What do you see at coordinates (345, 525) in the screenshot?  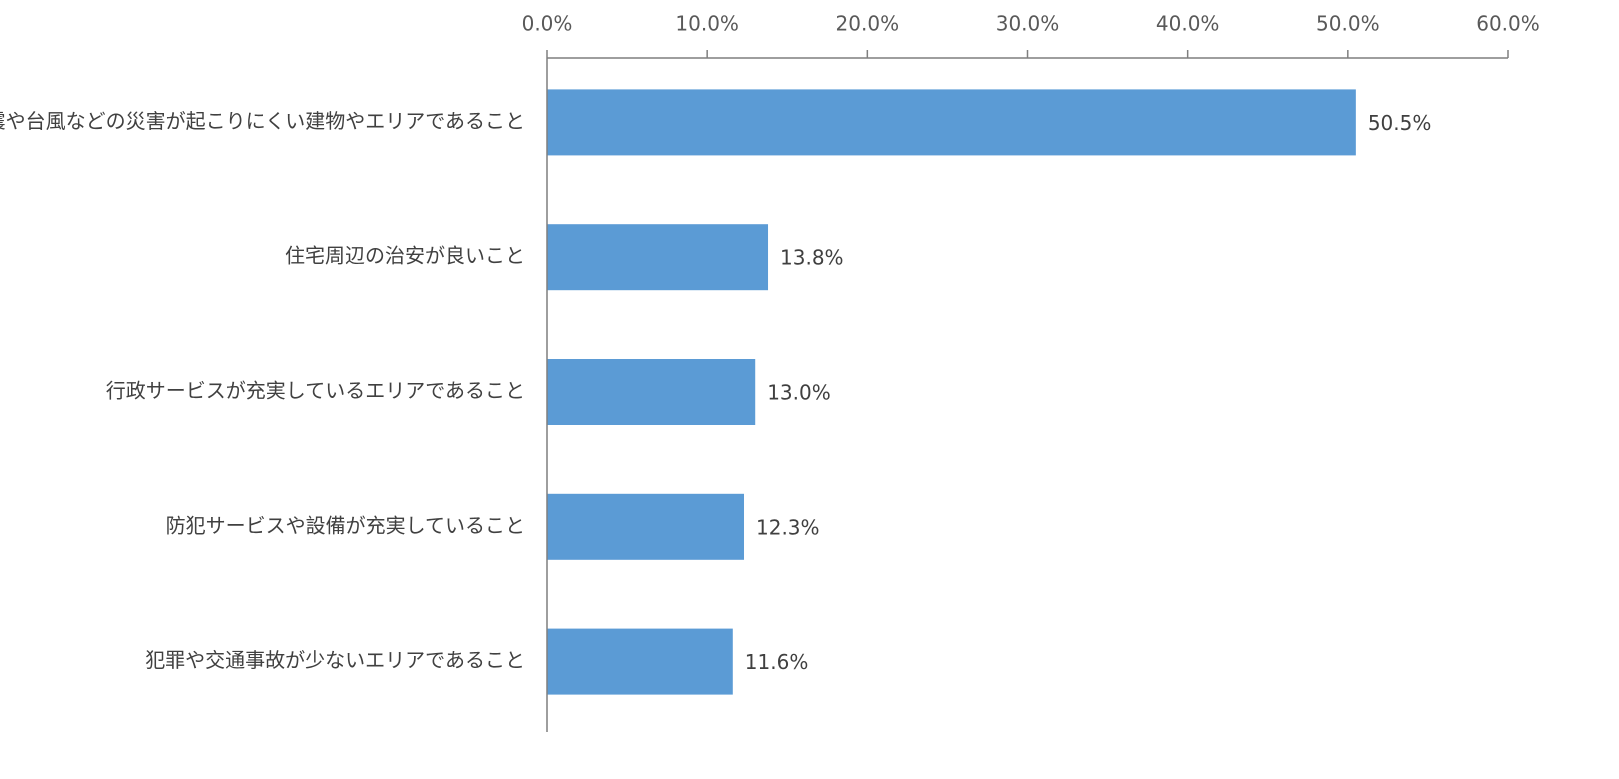 I see `category-label: 防犯サービスや設備が充実していること` at bounding box center [345, 525].